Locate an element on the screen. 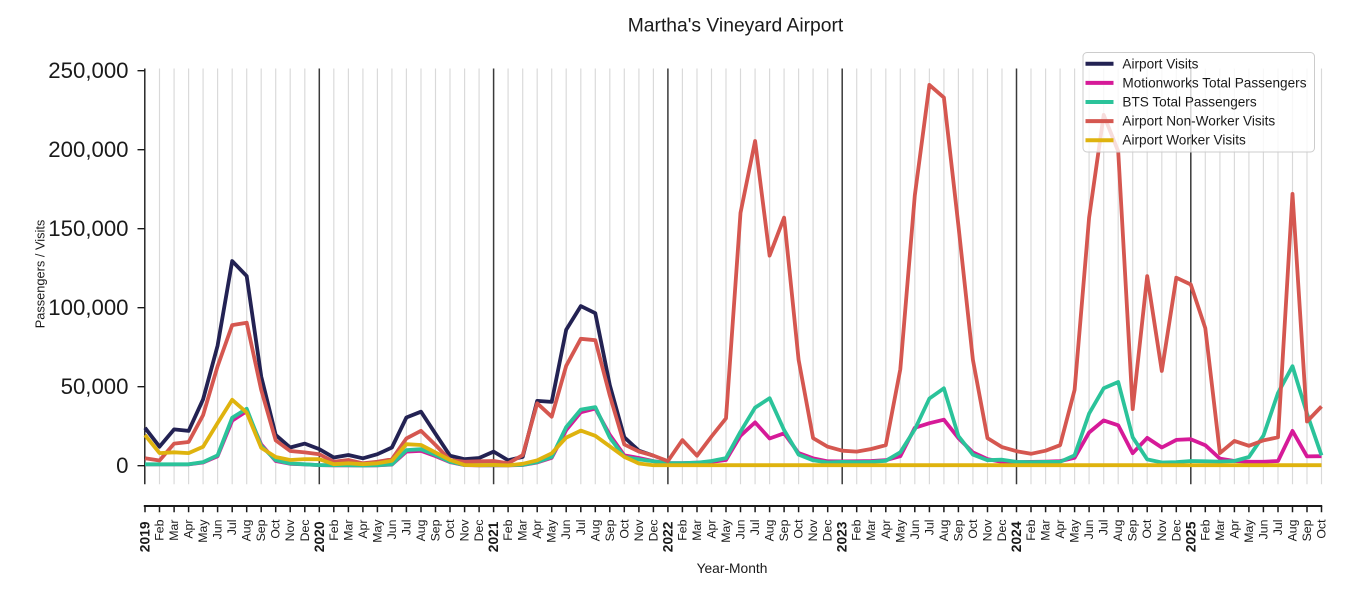 Image resolution: width=1350 pixels, height=605 pixels. svg-text: 2021 is located at coordinates (493, 536).